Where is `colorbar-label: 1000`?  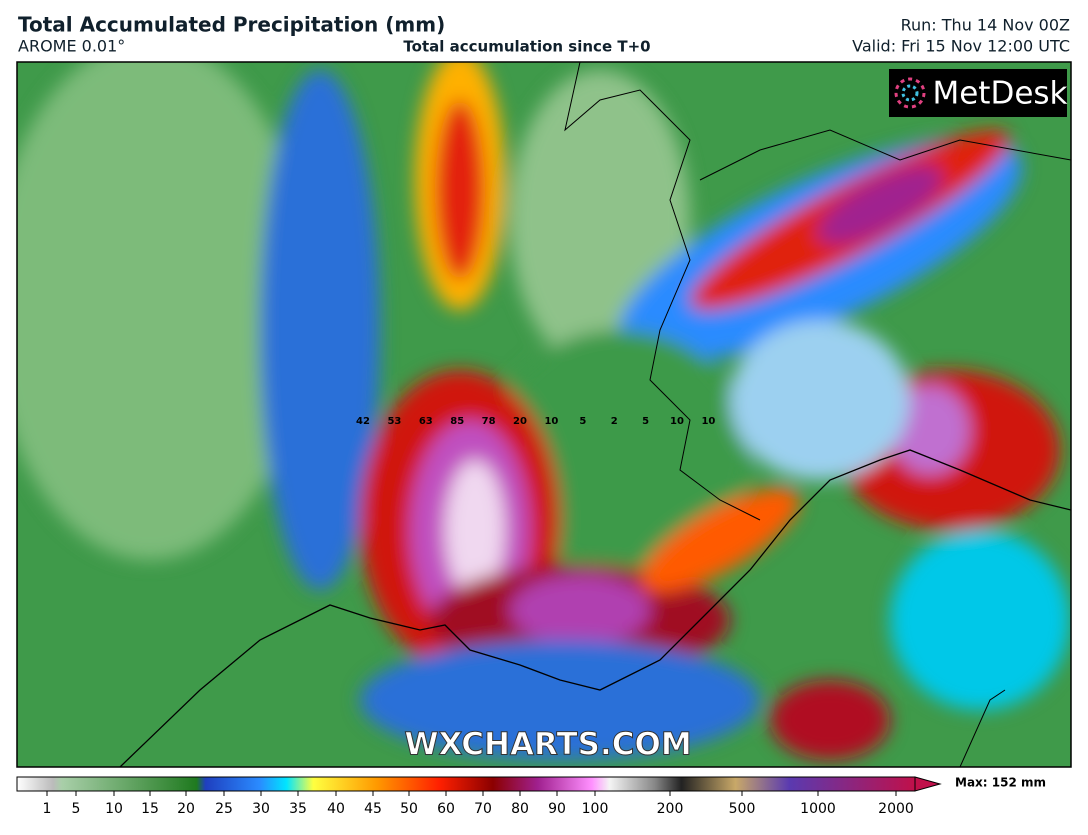
colorbar-label: 1000 is located at coordinates (818, 809).